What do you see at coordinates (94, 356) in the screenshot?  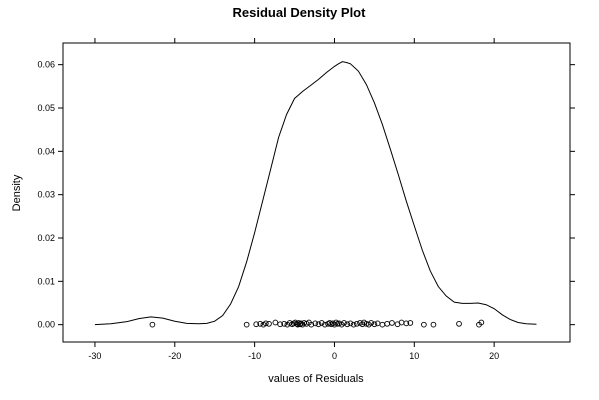 I see `x-tick-label: -30` at bounding box center [94, 356].